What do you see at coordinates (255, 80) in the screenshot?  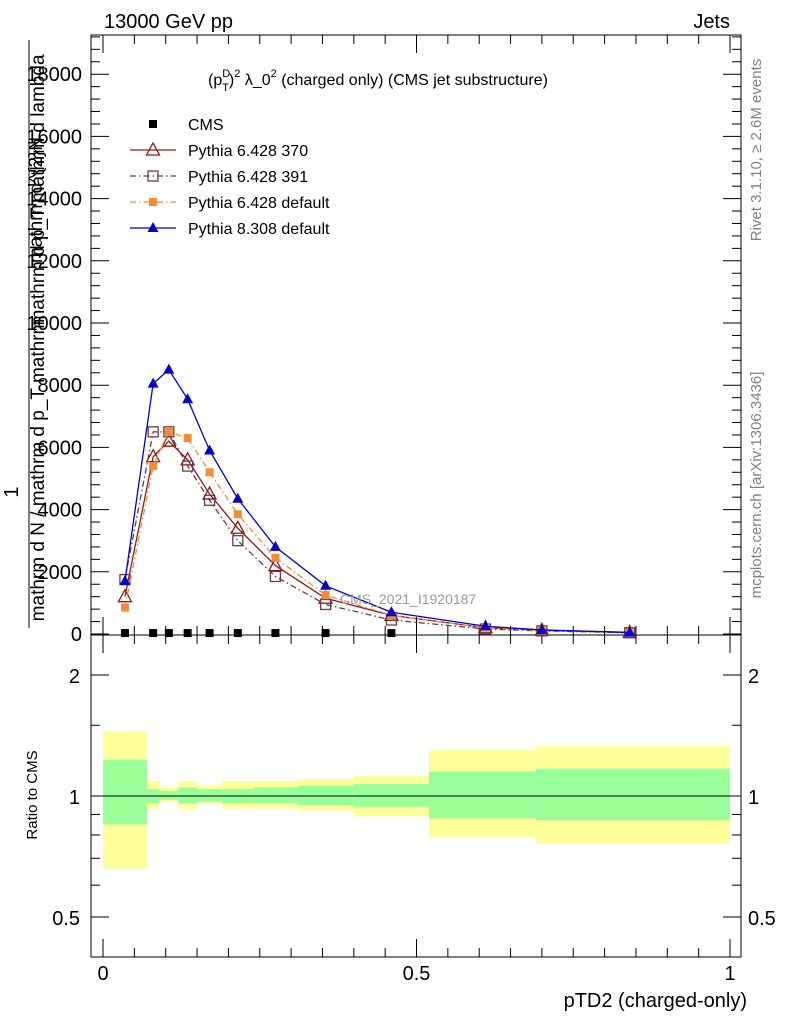 I see `title-part-f: λ_0` at bounding box center [255, 80].